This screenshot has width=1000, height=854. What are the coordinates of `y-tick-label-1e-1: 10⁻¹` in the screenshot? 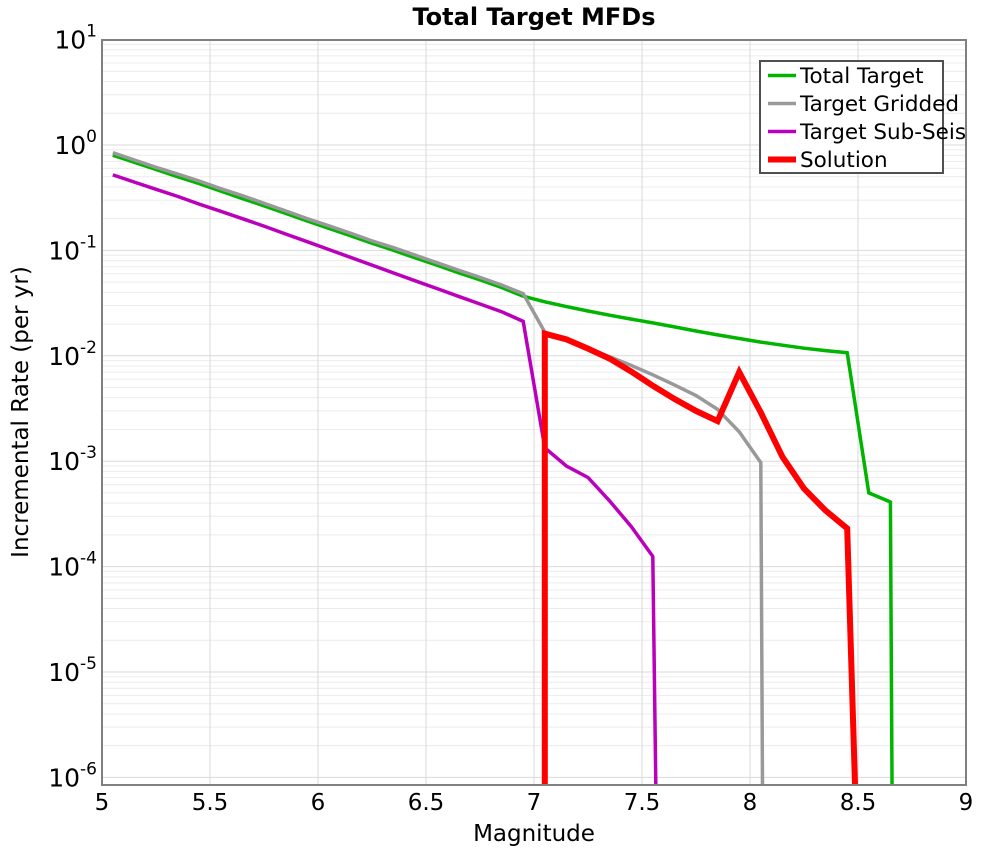 It's located at (72, 248).